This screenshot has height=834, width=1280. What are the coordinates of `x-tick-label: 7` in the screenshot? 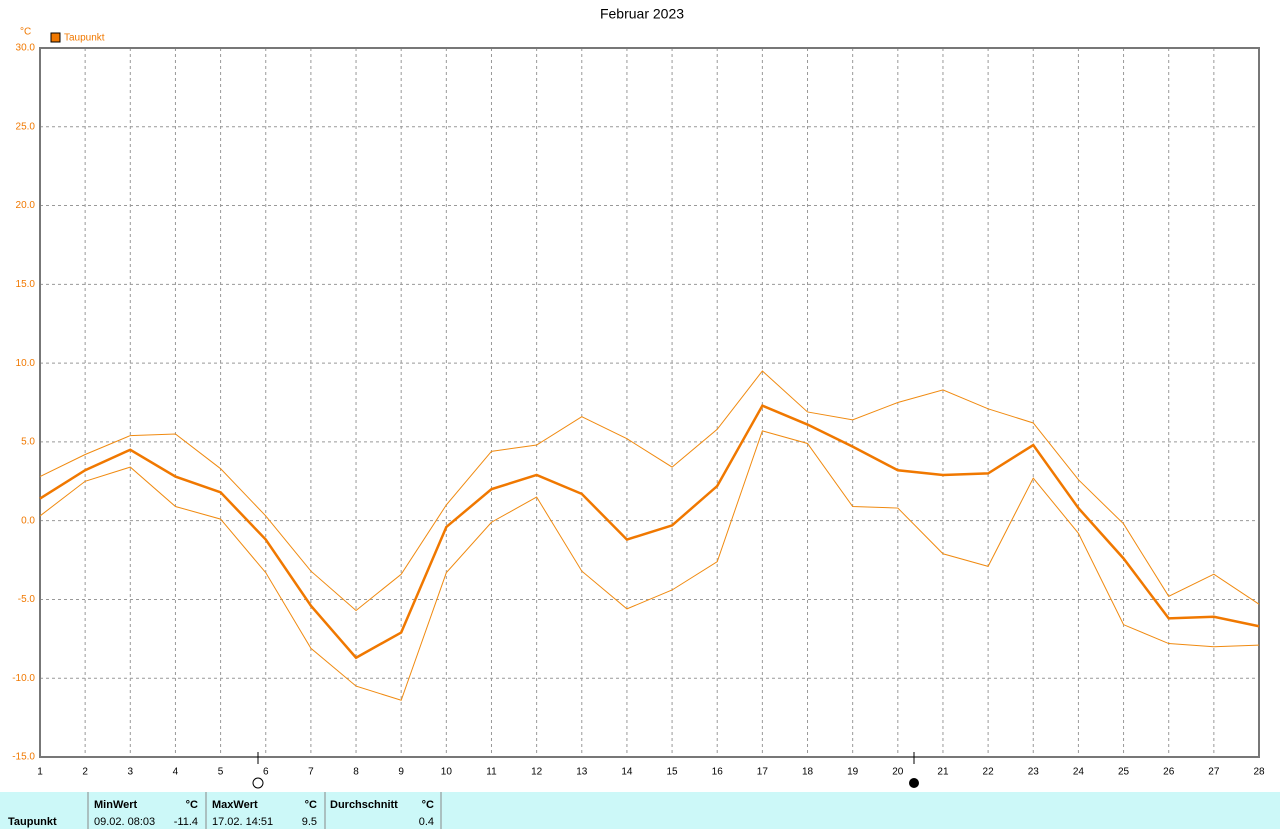 It's located at (311, 772).